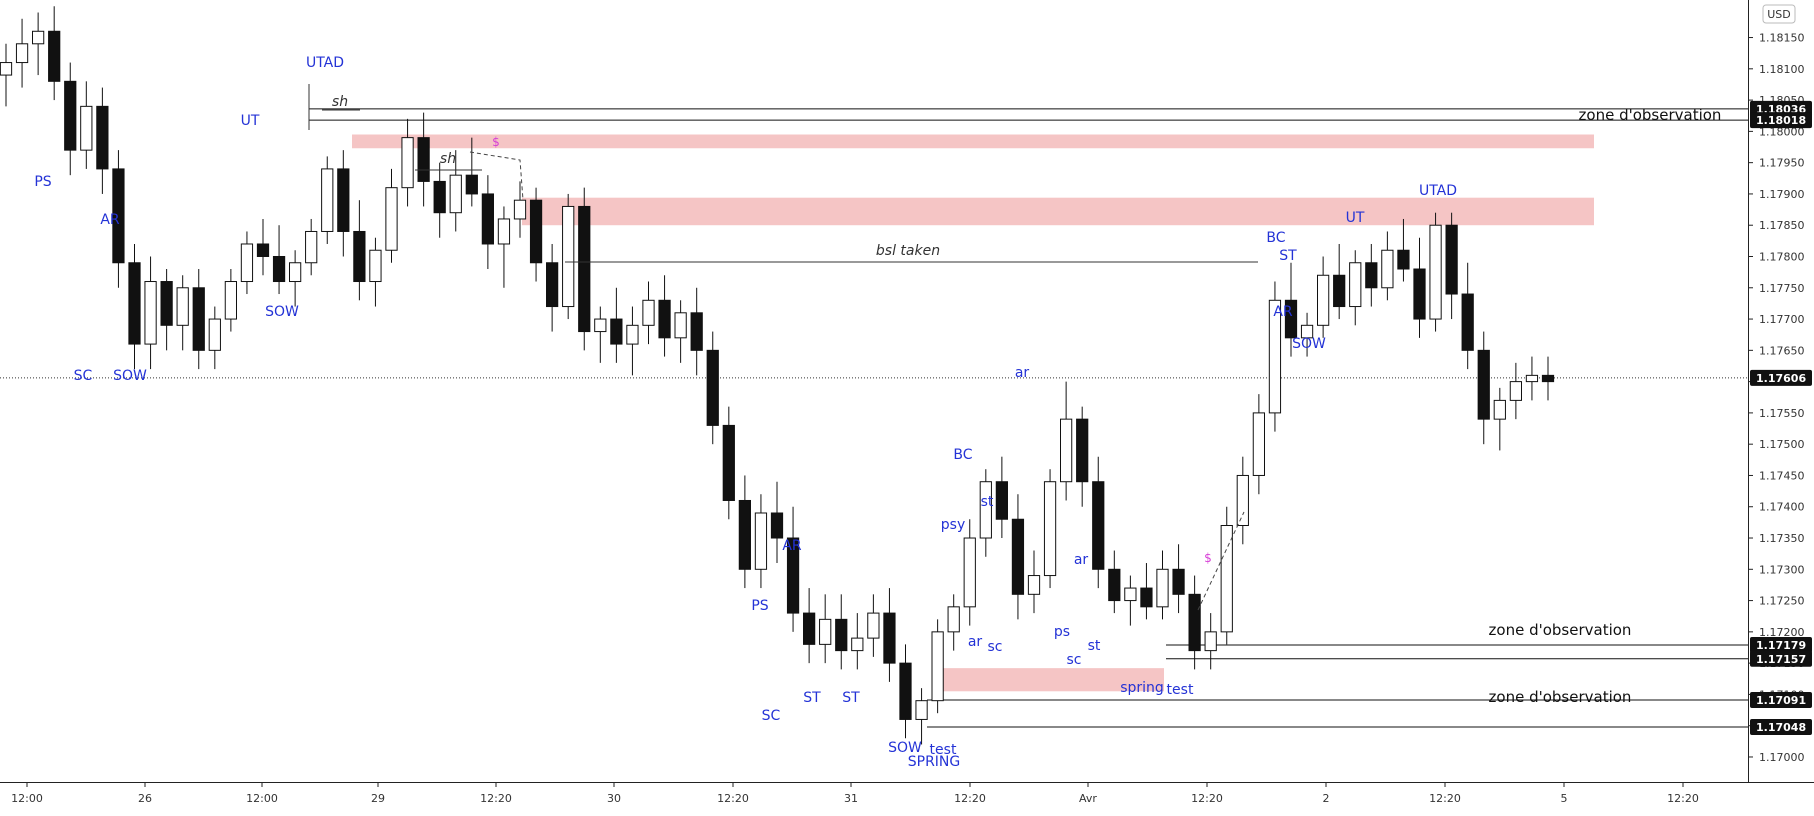  I want to click on currency-badge, so click(1779, 14).